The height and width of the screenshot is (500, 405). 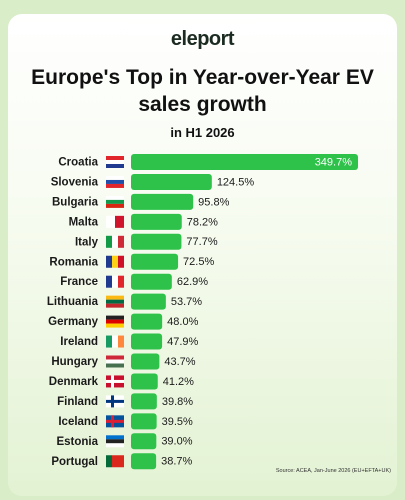 I want to click on value-label: 41.2%, so click(x=178, y=382).